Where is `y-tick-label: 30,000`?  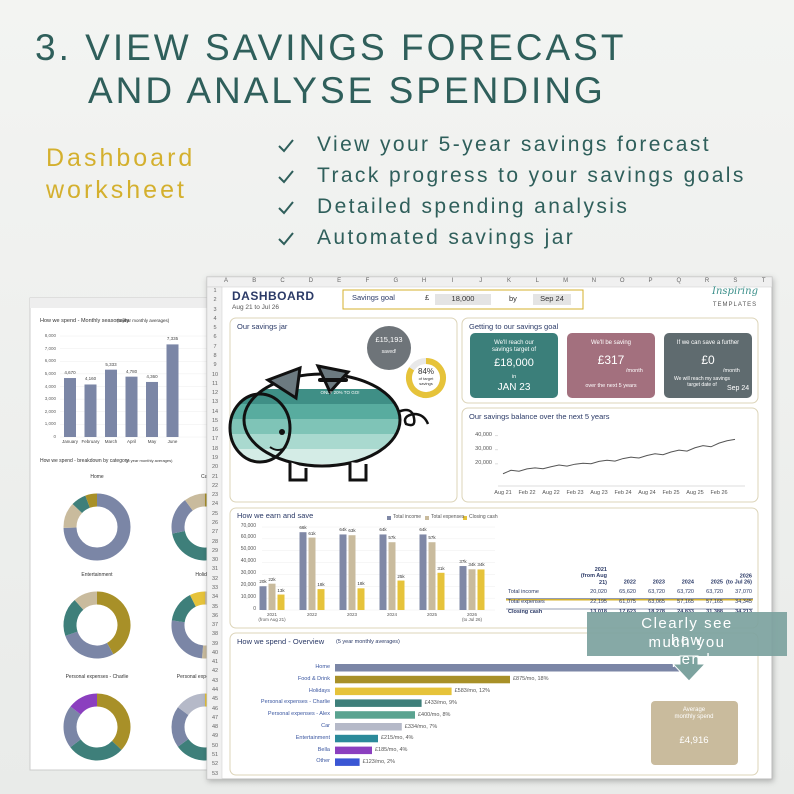
y-tick-label: 30,000 is located at coordinates (483, 449).